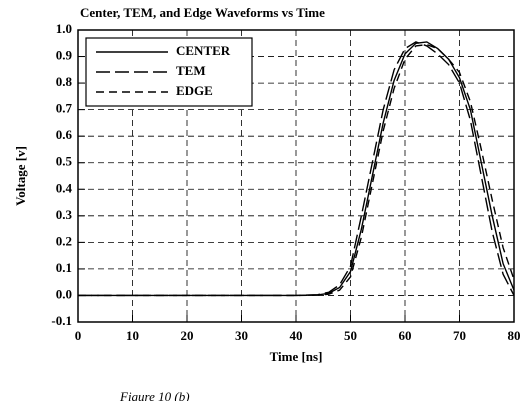  Describe the element at coordinates (296, 356) in the screenshot. I see `x-axis-label: Time [ns]` at that location.